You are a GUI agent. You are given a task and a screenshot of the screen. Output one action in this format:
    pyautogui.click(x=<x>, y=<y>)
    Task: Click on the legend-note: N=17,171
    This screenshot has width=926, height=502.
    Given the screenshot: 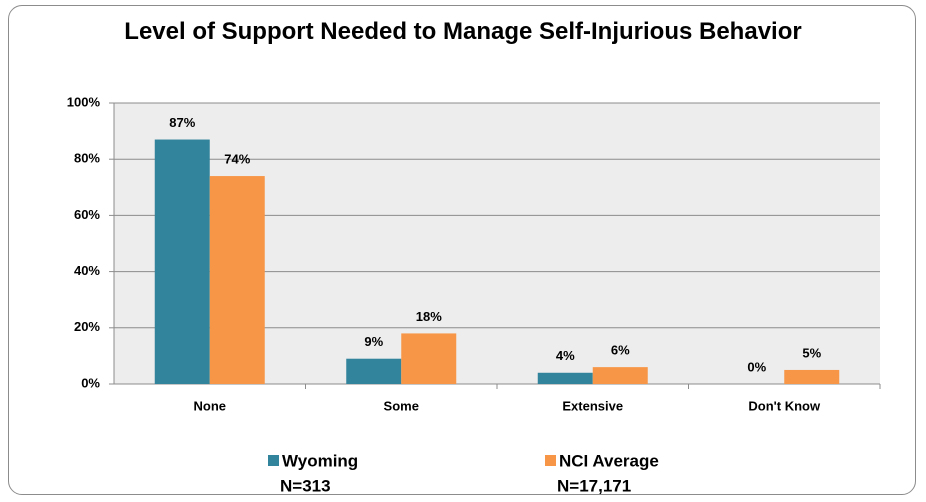 What is the action you would take?
    pyautogui.click(x=594, y=485)
    